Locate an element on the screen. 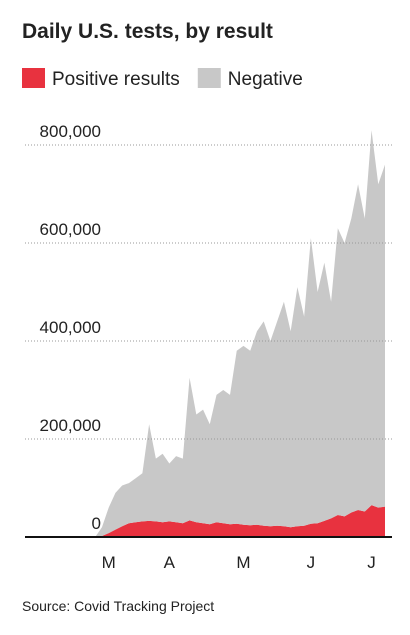  y-tick-label: 800,000 is located at coordinates (70, 131).